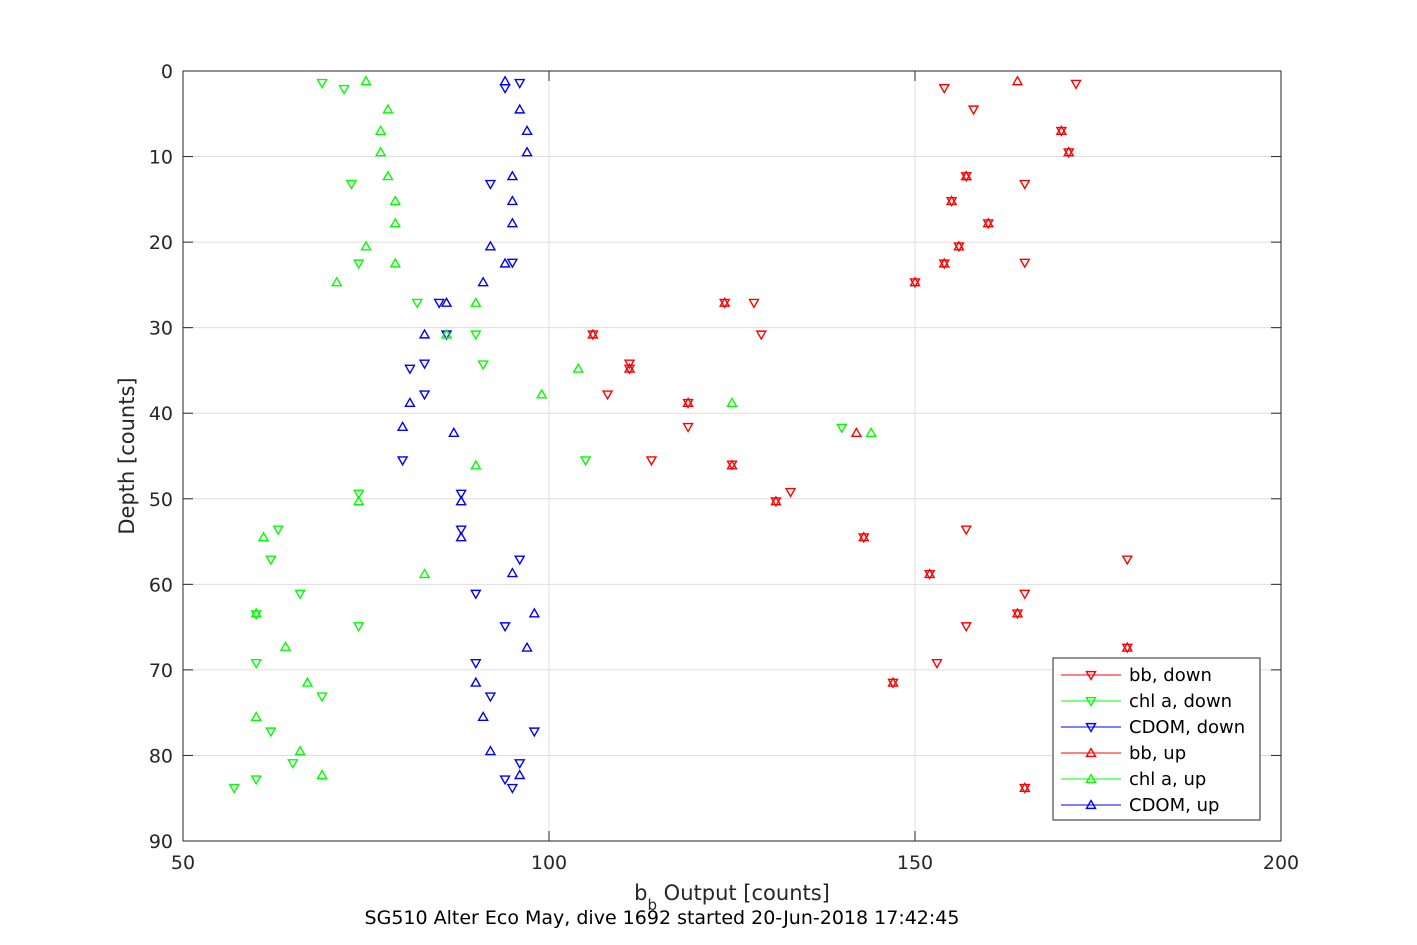 The width and height of the screenshot is (1417, 945). I want to click on legend-box, so click(1156, 739).